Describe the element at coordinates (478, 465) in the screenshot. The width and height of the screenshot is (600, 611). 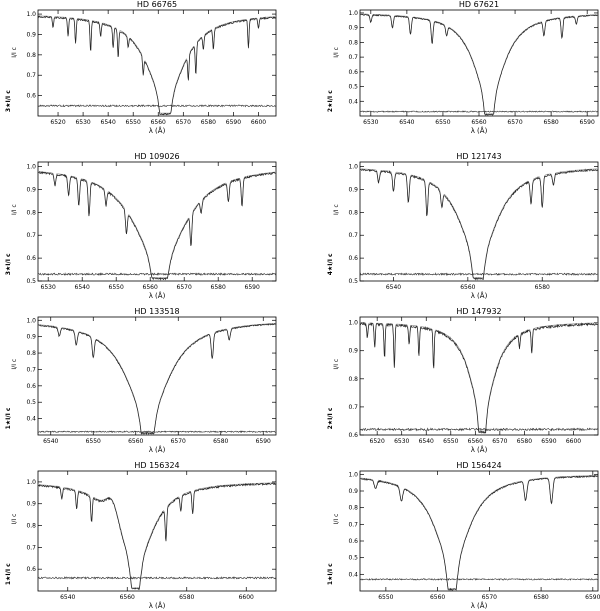
I see `panel-title: HD 156424` at that location.